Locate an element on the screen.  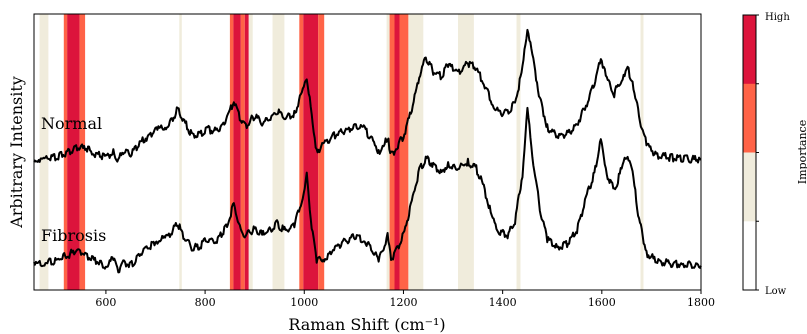
x-tick-label-600: 600 is located at coordinates (105, 302).